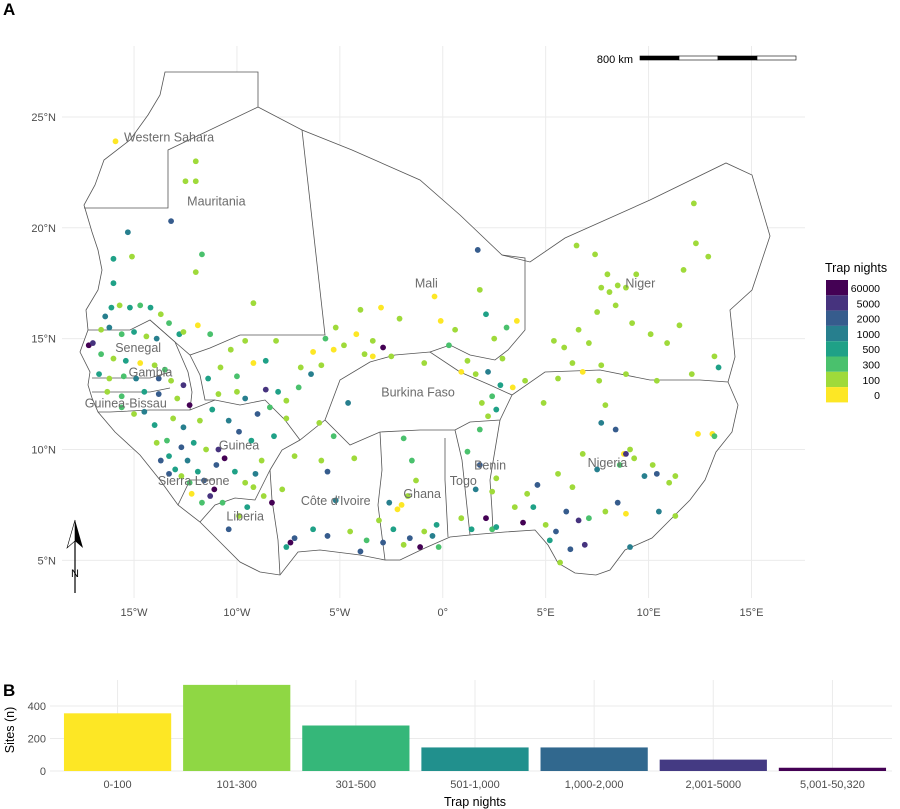  I want to click on map-lon-tick-label: 15°W, so click(135, 613).